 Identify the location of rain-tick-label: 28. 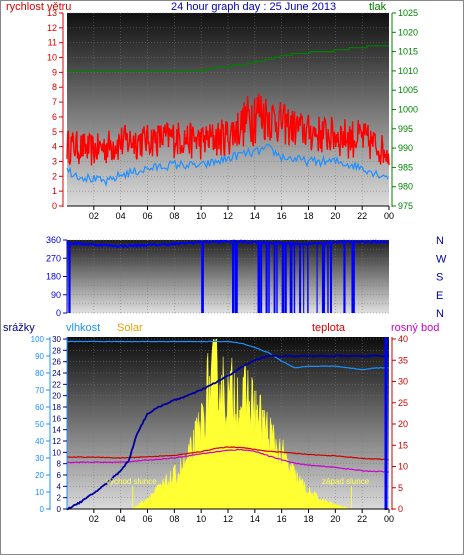
(56, 350).